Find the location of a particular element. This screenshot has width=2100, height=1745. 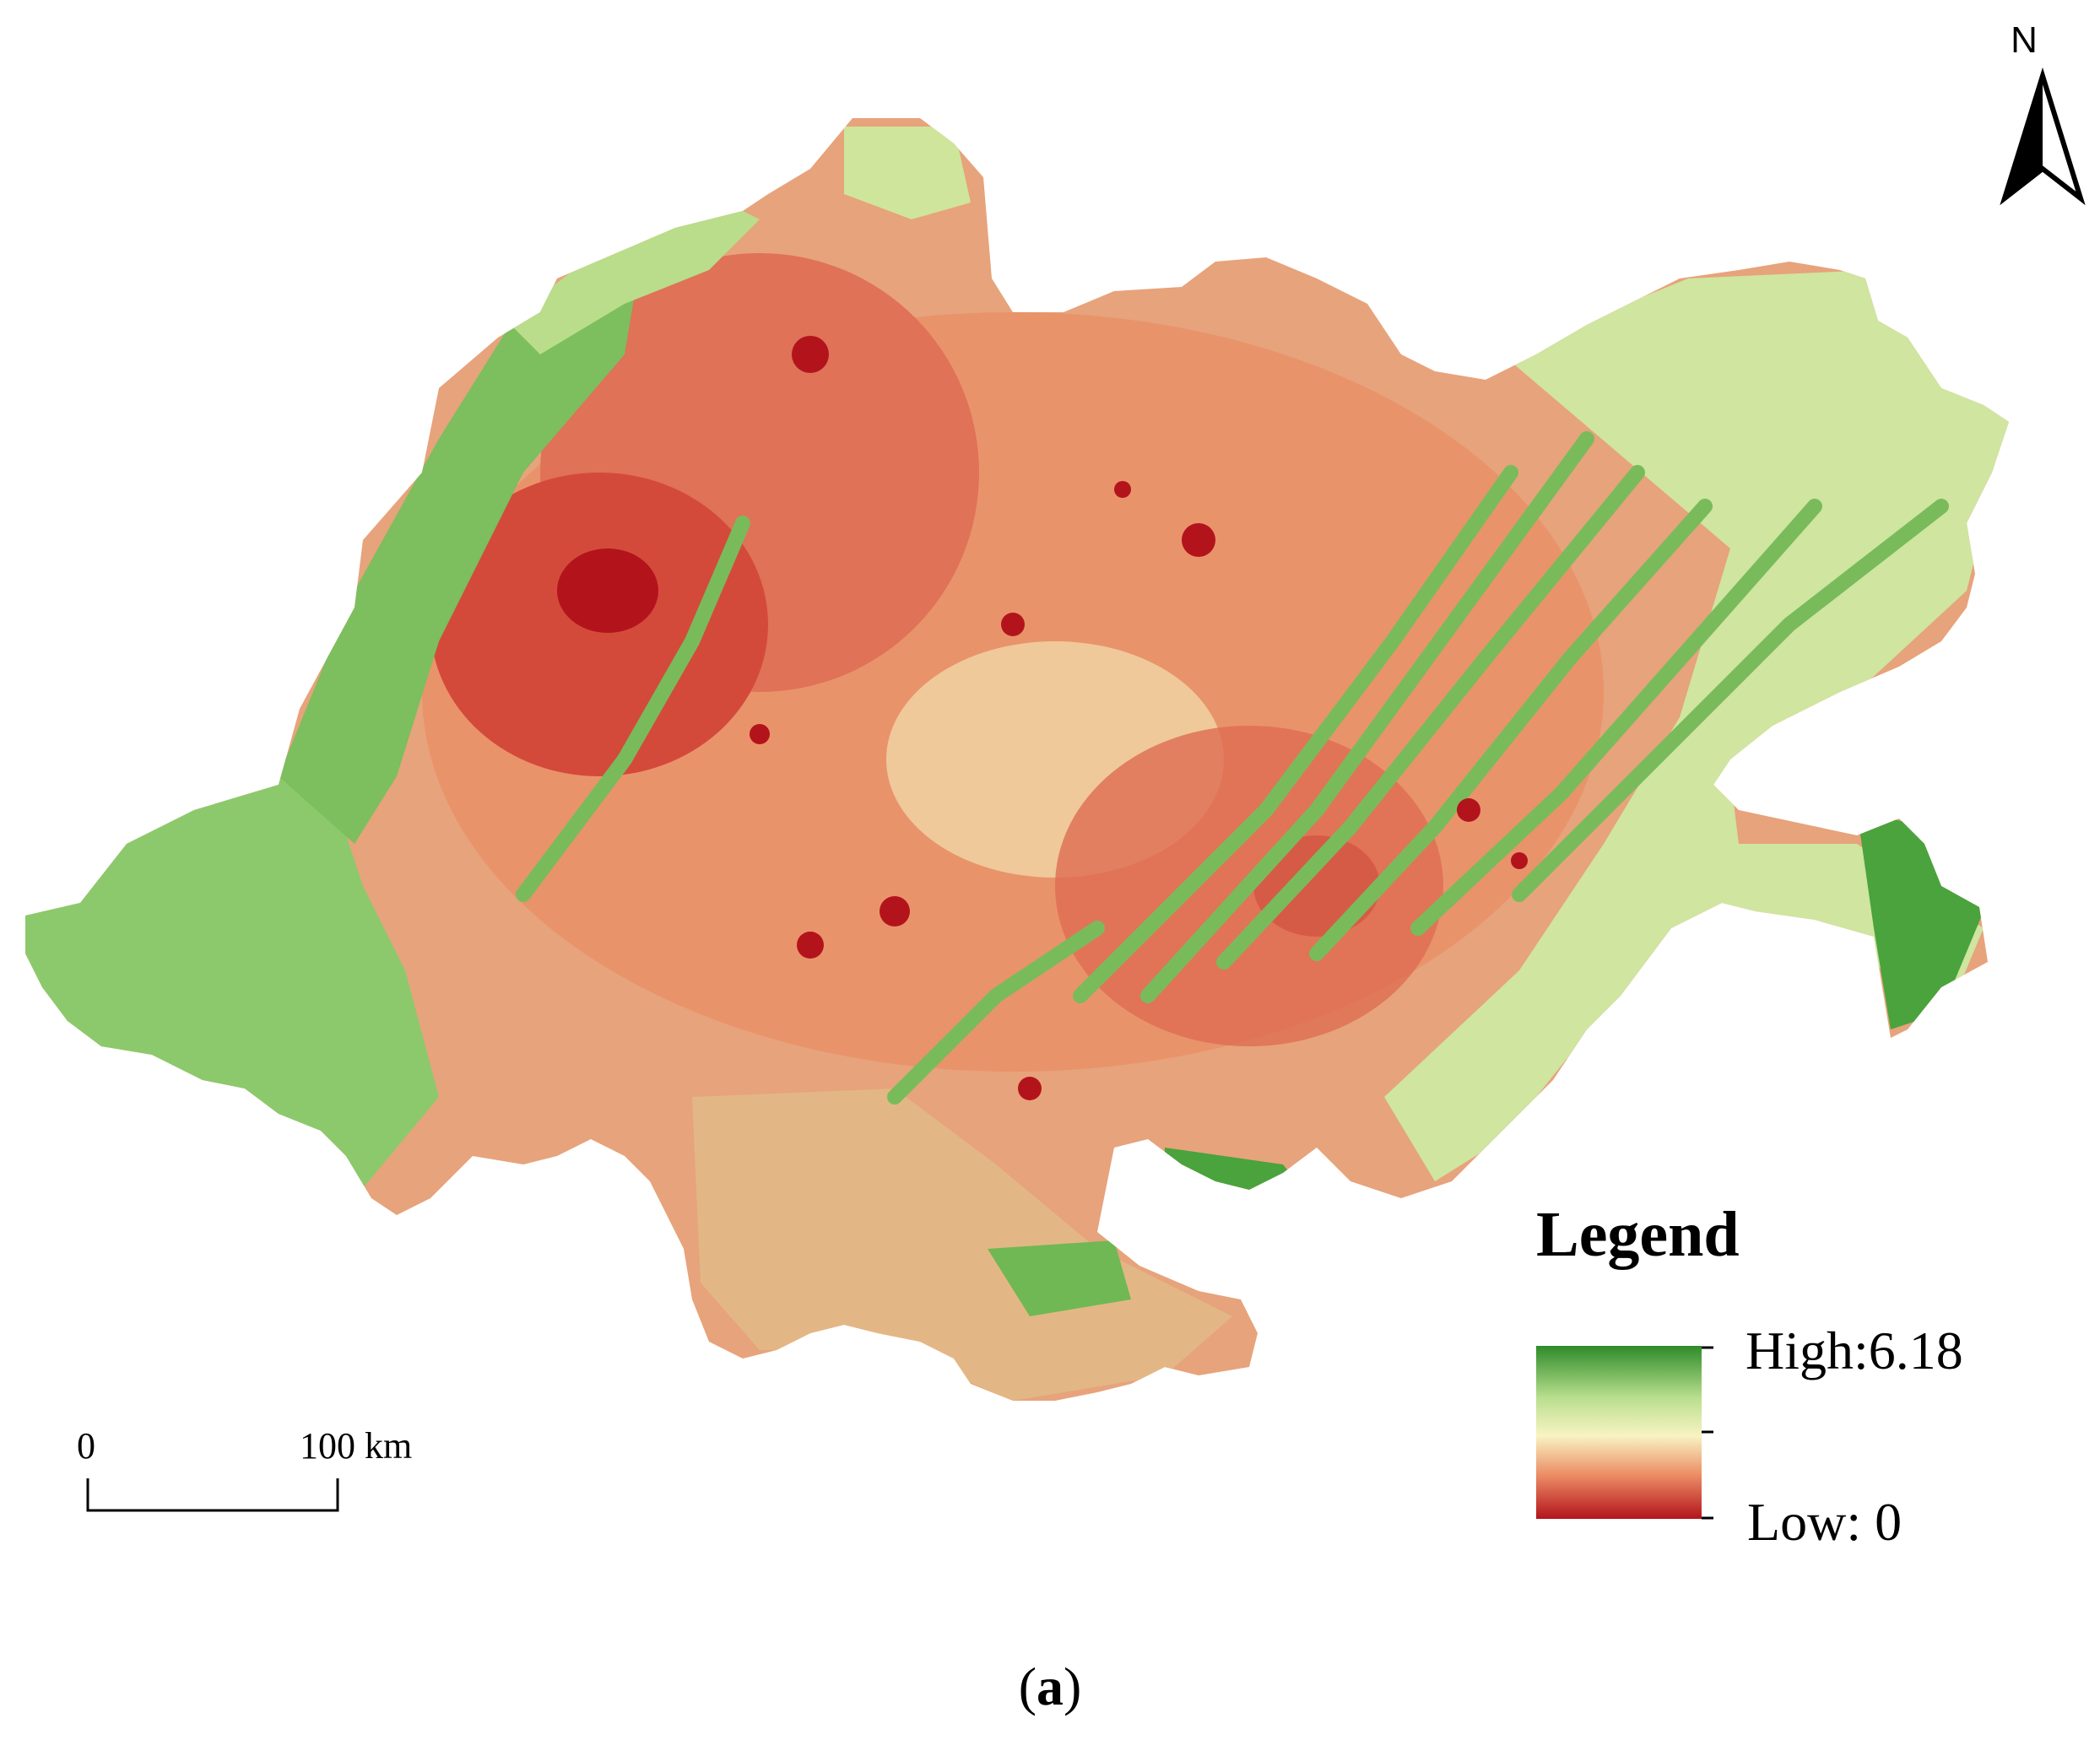

figure-caption: (a) is located at coordinates (1050, 1686).